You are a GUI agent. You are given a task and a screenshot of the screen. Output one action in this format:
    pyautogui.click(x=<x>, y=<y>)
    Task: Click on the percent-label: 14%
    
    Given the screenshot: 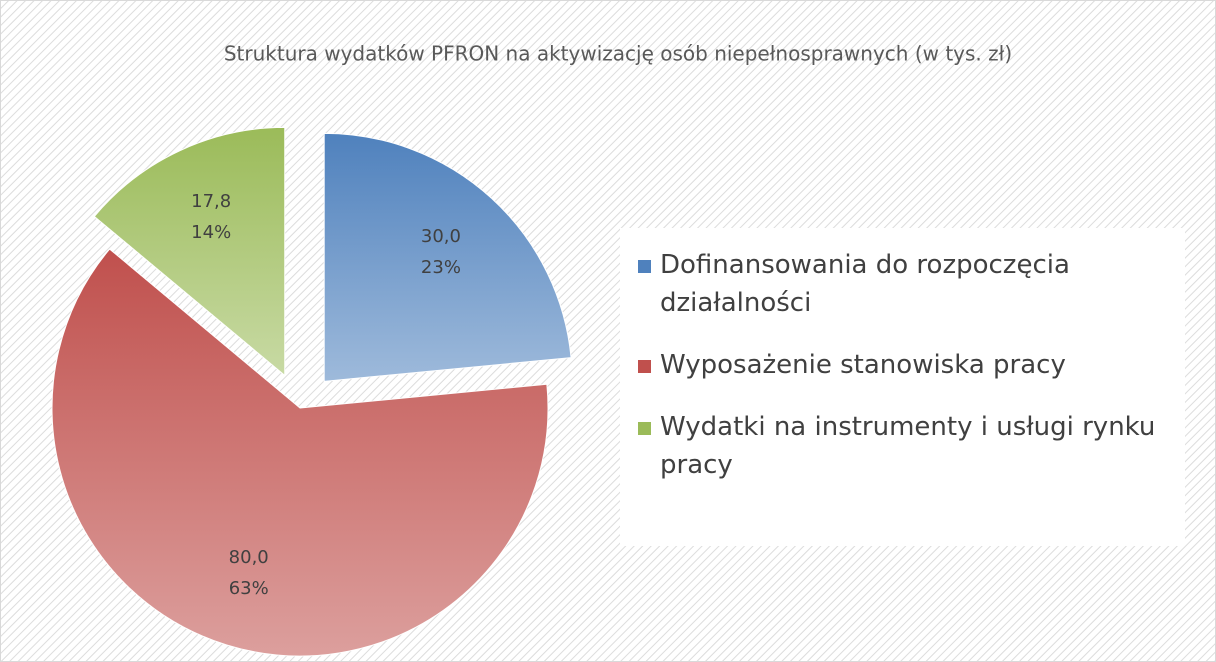 What is the action you would take?
    pyautogui.click(x=211, y=232)
    